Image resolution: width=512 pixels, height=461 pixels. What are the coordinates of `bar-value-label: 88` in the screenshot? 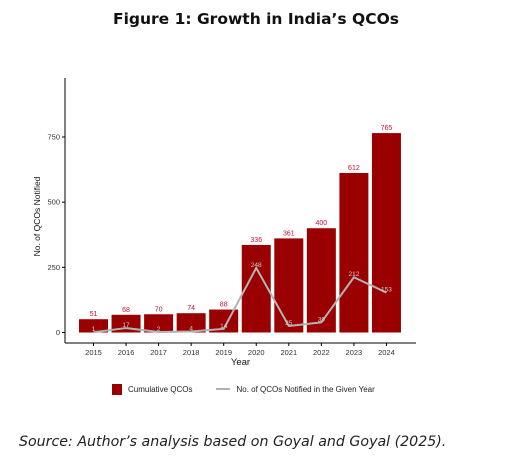 It's located at (224, 305).